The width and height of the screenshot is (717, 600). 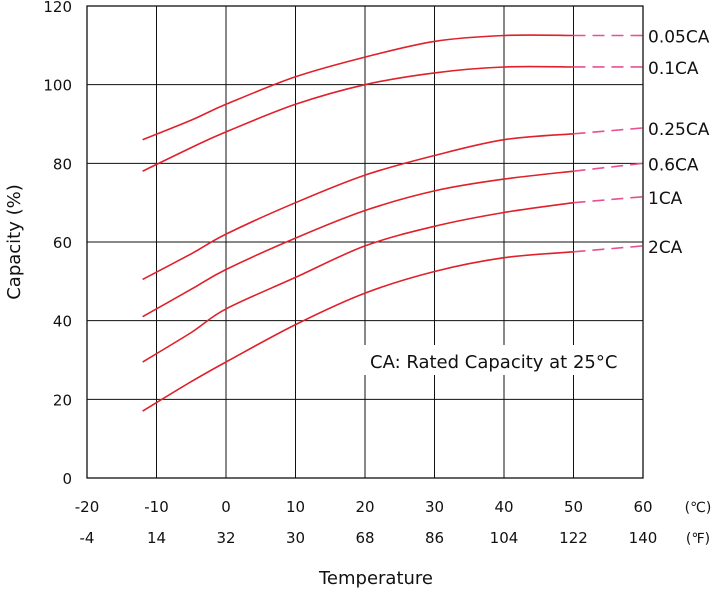 What do you see at coordinates (673, 165) in the screenshot?
I see `series-label-0.6CA: 0.6CA` at bounding box center [673, 165].